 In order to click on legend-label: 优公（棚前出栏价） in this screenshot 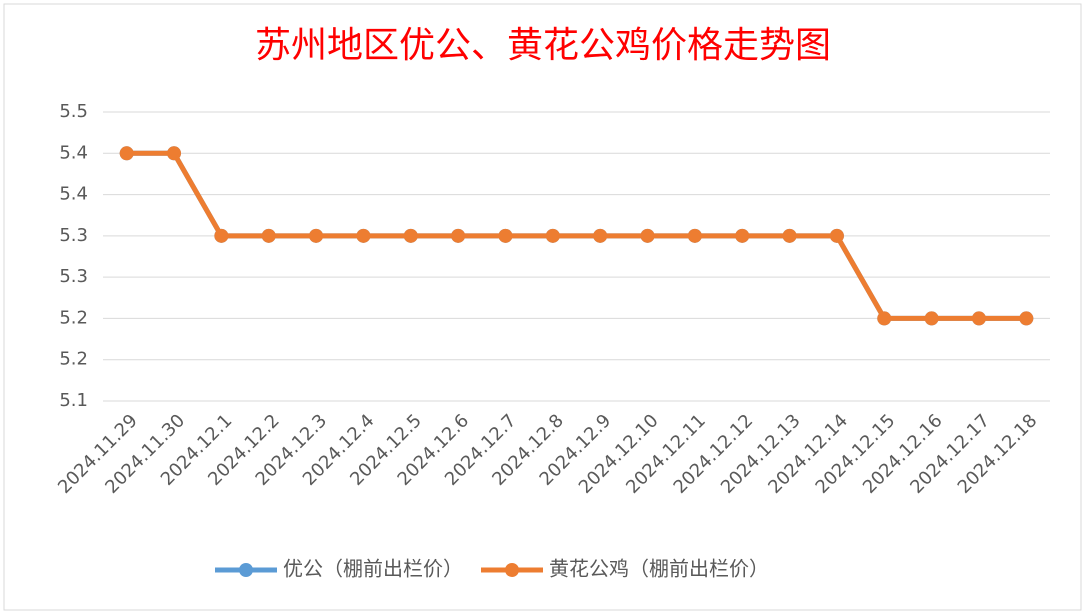, I will do `click(373, 569)`.